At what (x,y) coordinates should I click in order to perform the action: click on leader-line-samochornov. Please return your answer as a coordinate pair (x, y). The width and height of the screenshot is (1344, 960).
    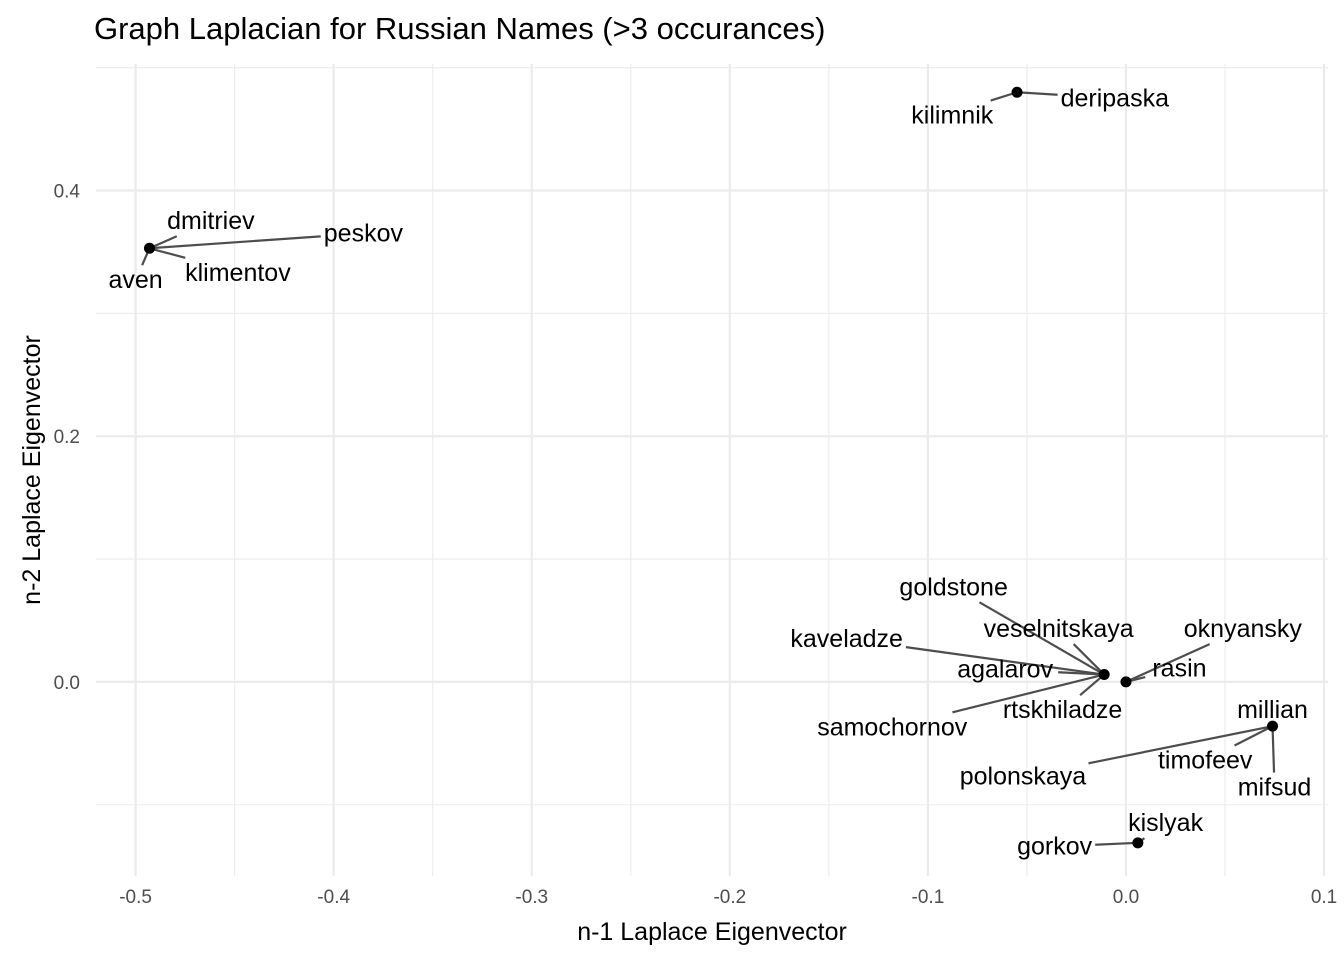
    Looking at the image, I should click on (1028, 693).